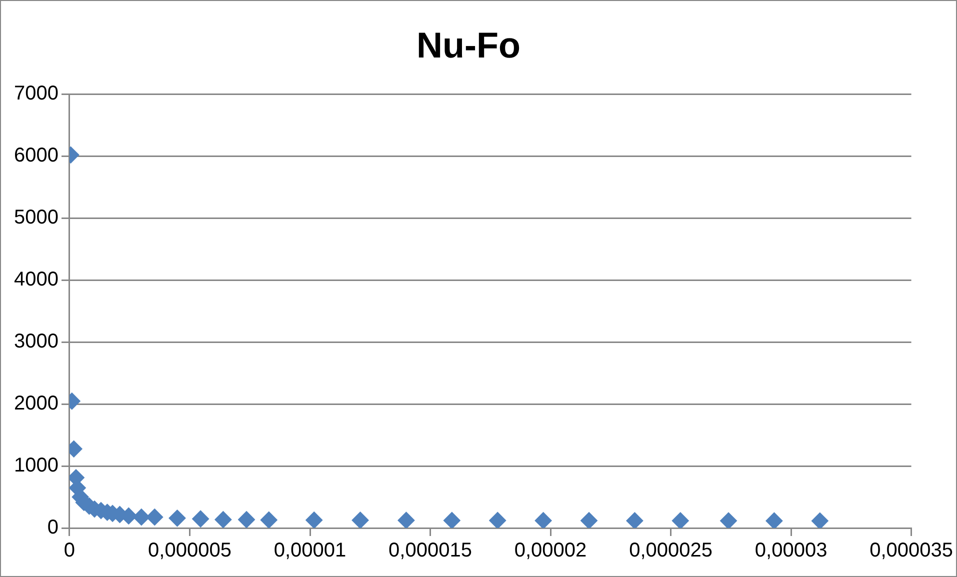  Describe the element at coordinates (70, 551) in the screenshot. I see `x-tick-label: 0` at that location.